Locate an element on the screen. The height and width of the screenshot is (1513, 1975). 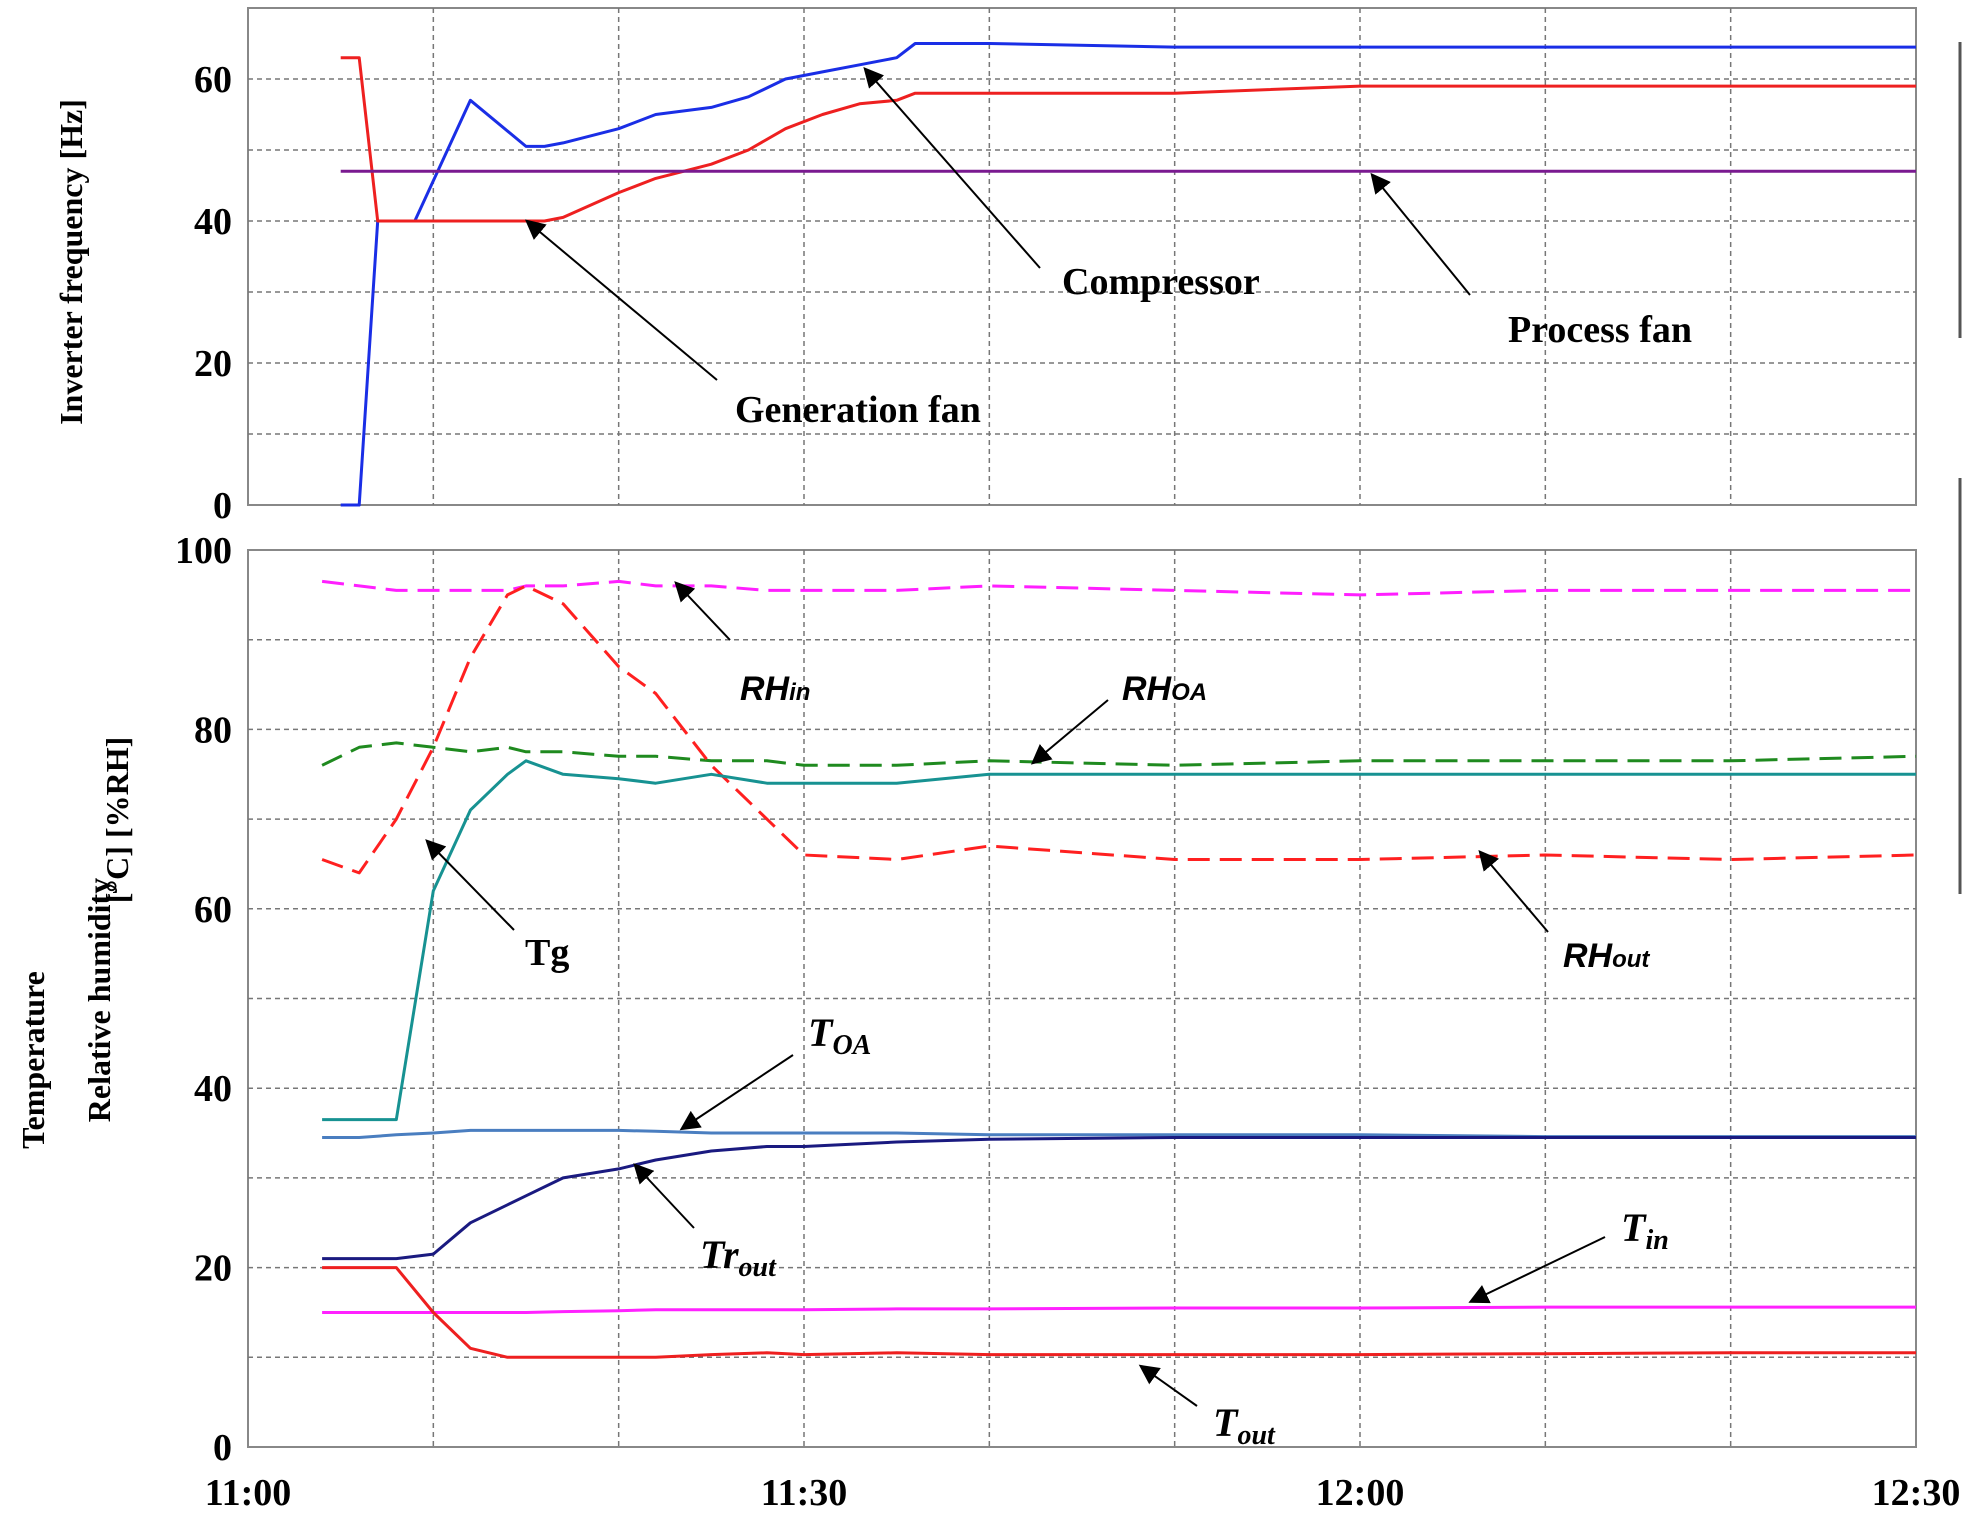
series-line-tin is located at coordinates (1119, 1309).